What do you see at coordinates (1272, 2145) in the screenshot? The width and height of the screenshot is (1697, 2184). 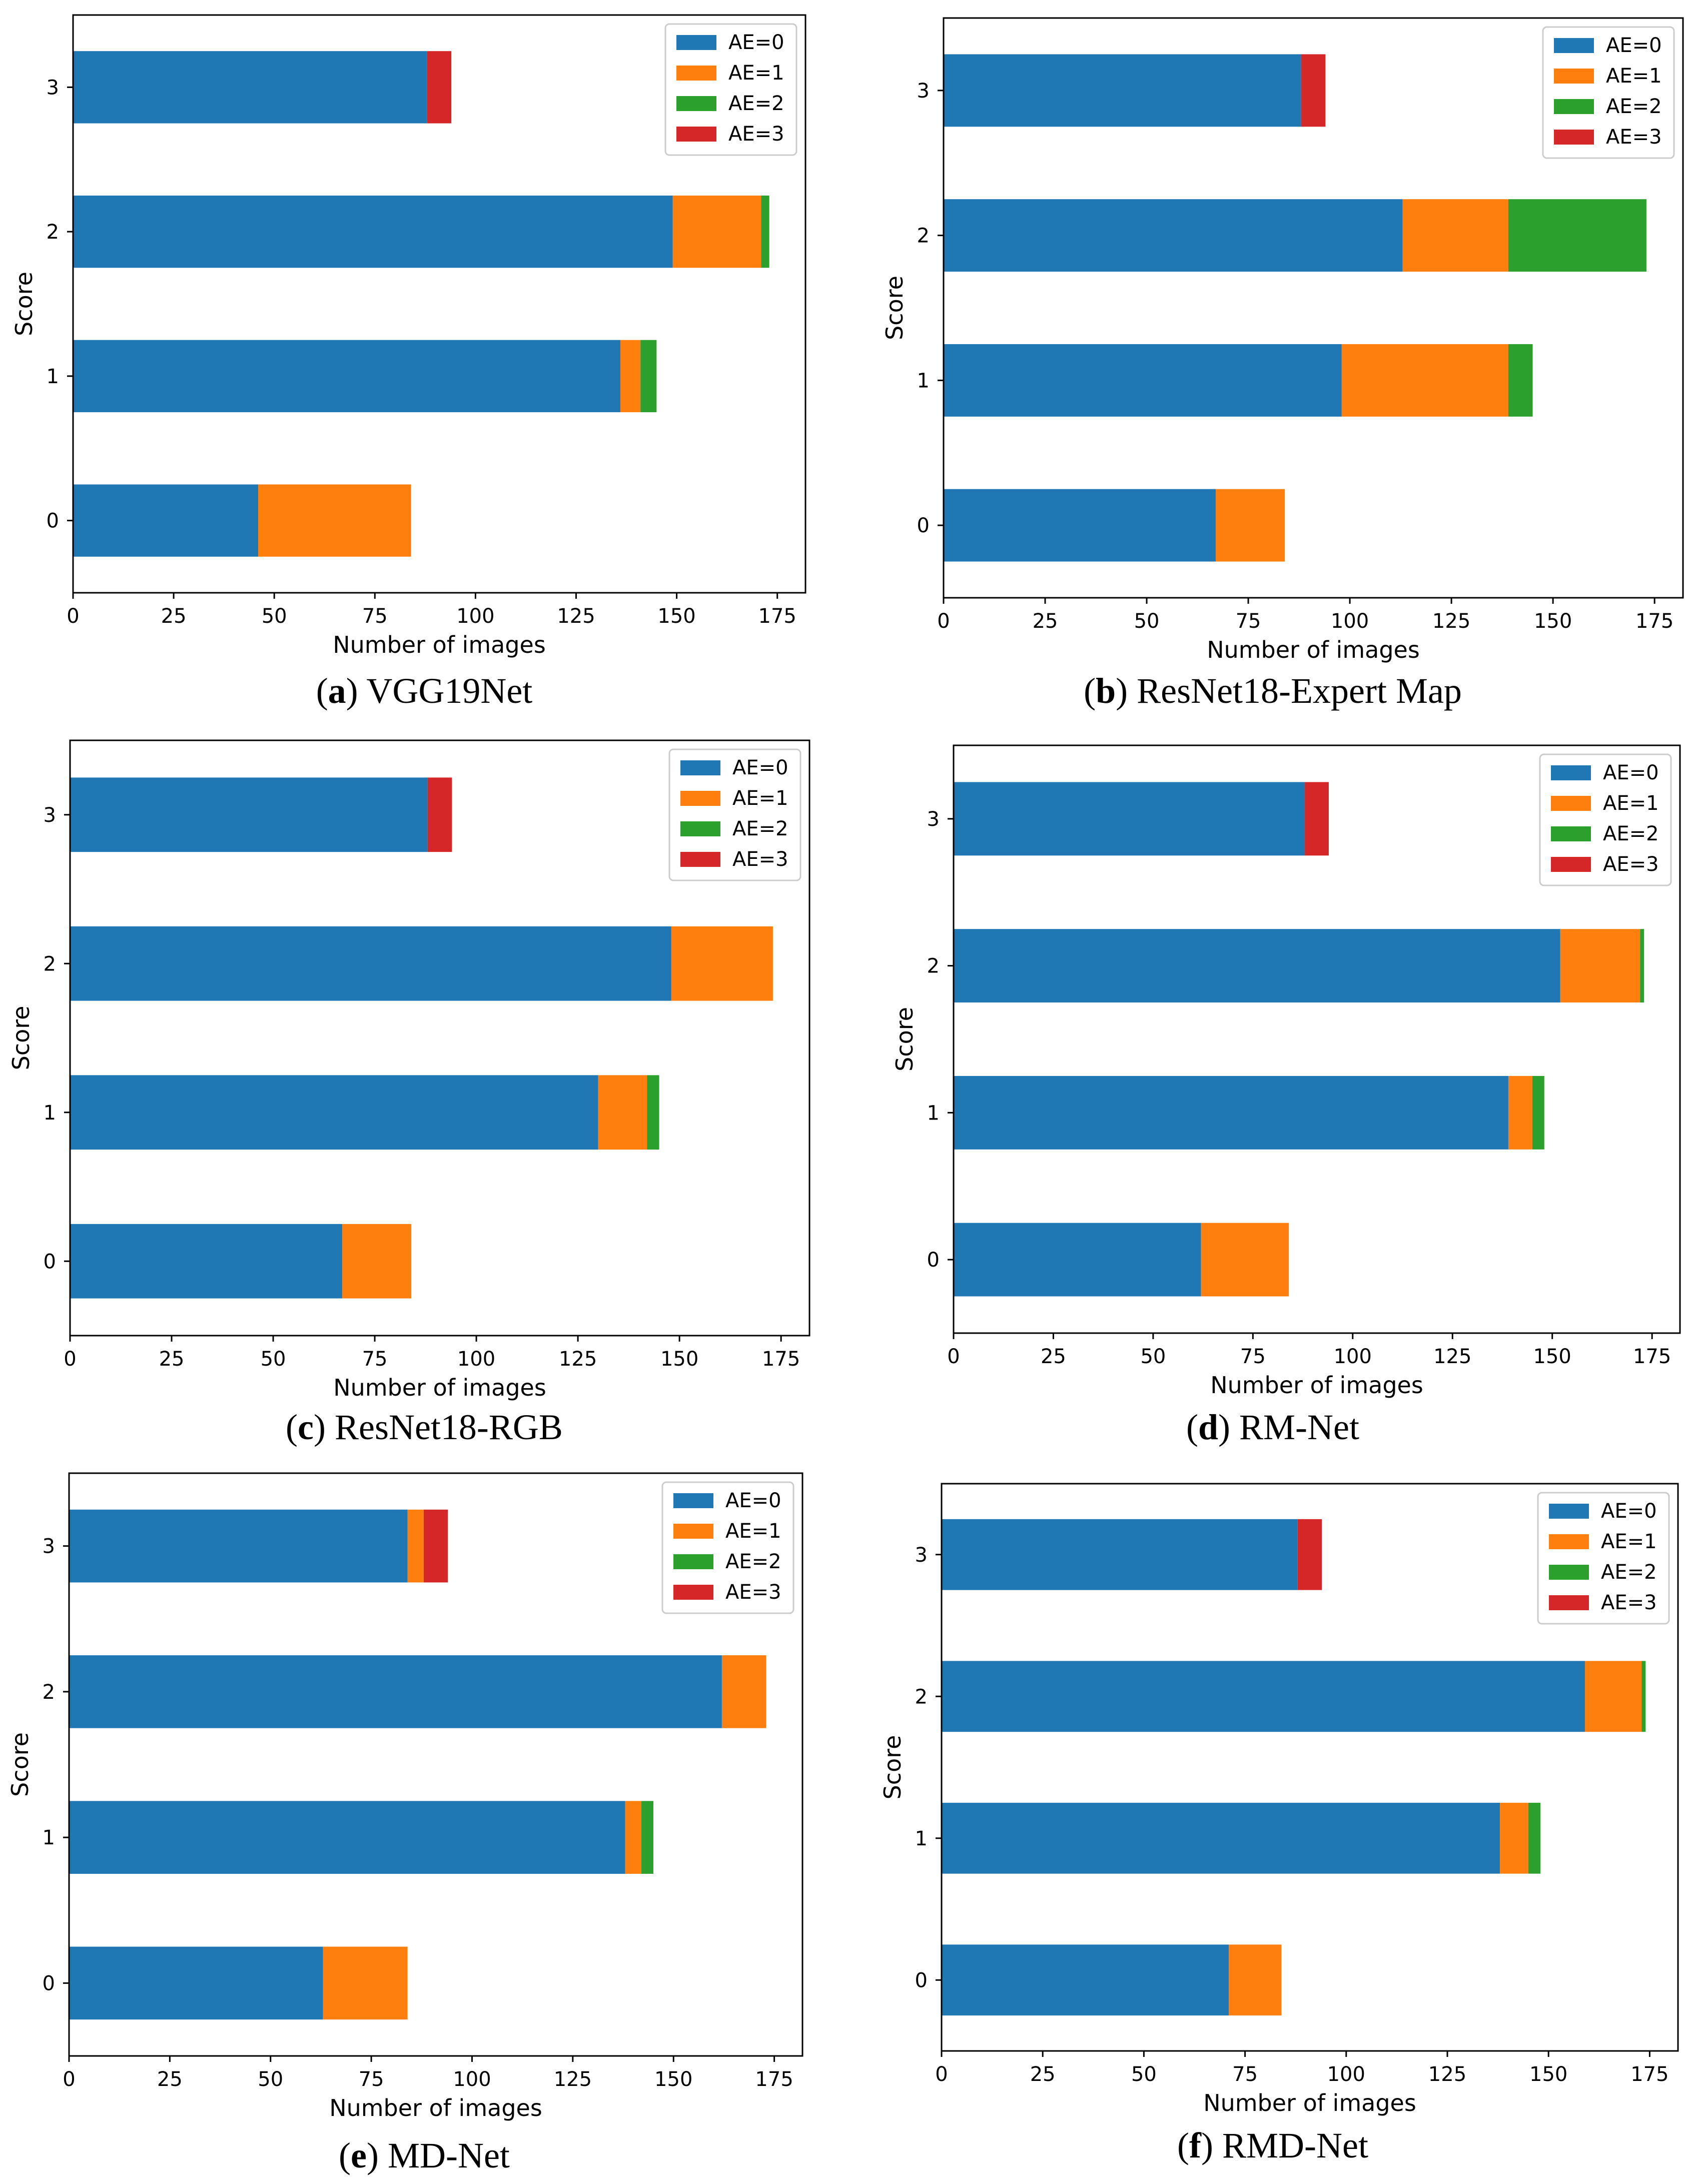 I see `caption-f: (f) RMD-Net` at bounding box center [1272, 2145].